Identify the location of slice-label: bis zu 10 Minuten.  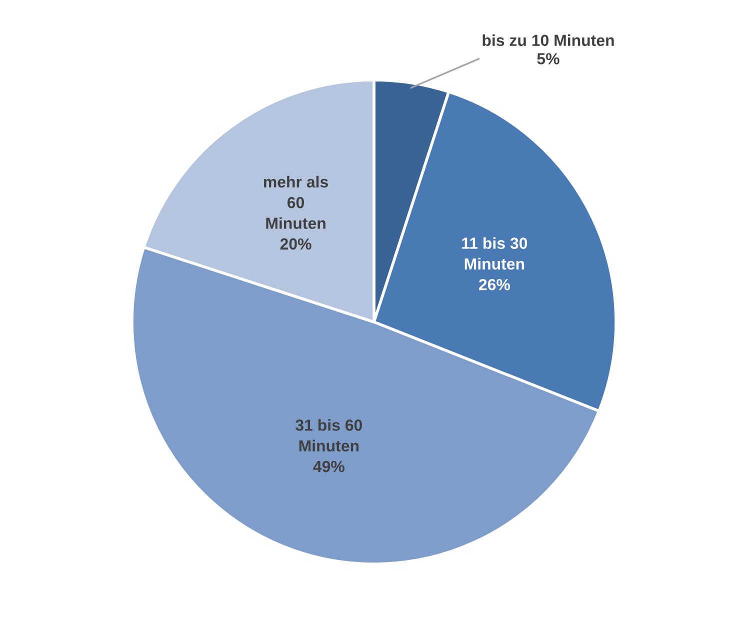
(548, 40).